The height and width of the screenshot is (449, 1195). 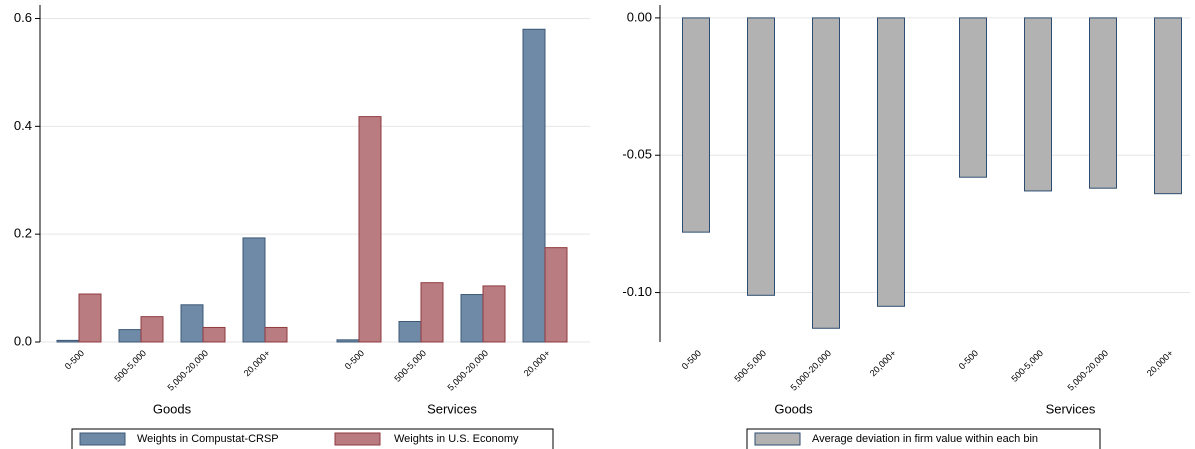 What do you see at coordinates (637, 154) in the screenshot?
I see `y-tick-label: -0.05` at bounding box center [637, 154].